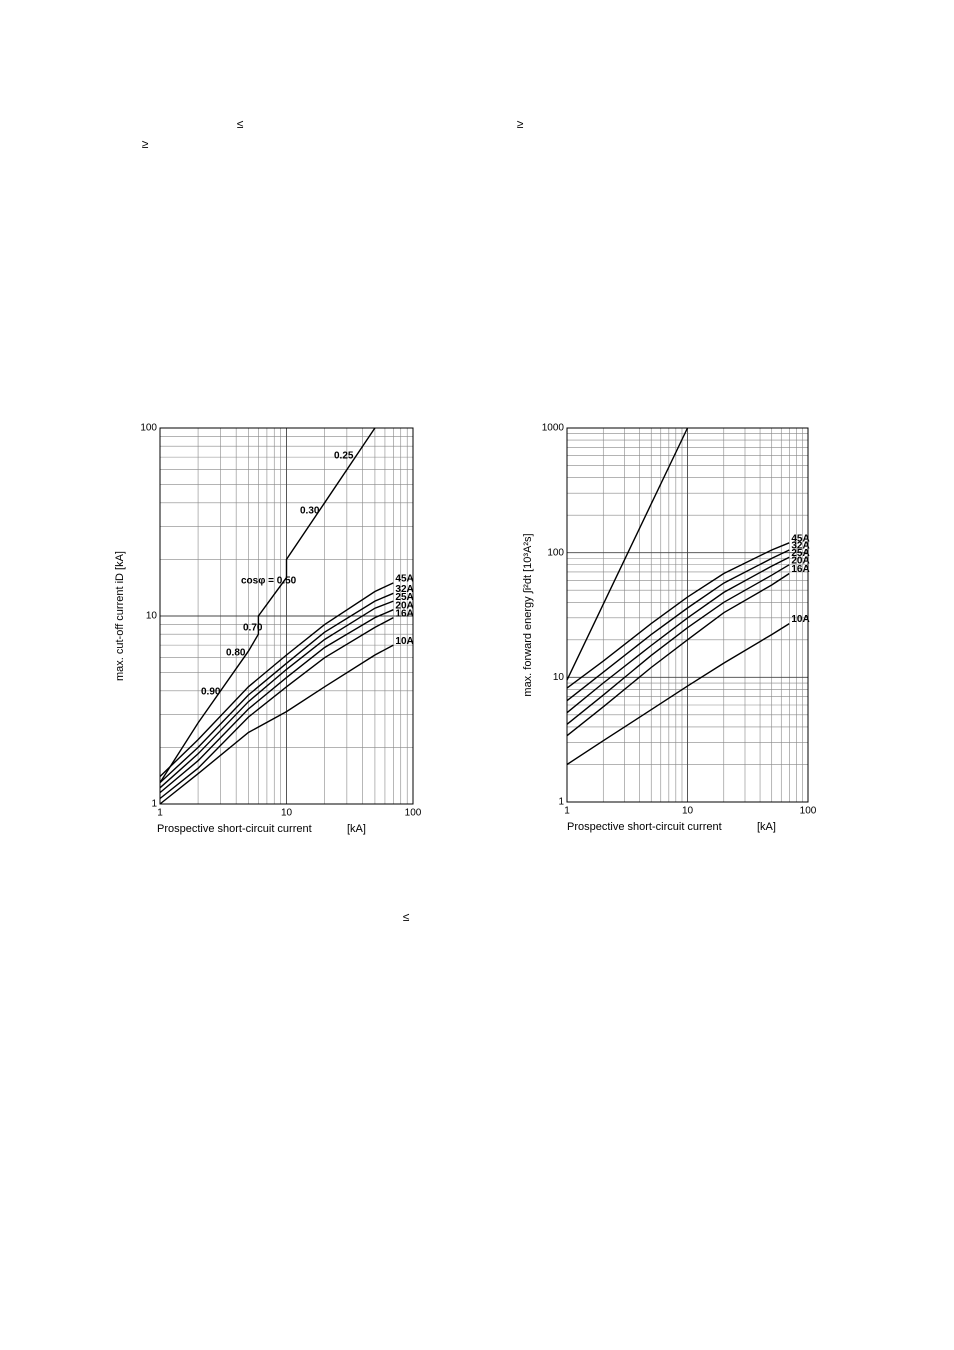 The height and width of the screenshot is (1350, 954). I want to click on annotation: cosφ = 0.50, so click(269, 581).